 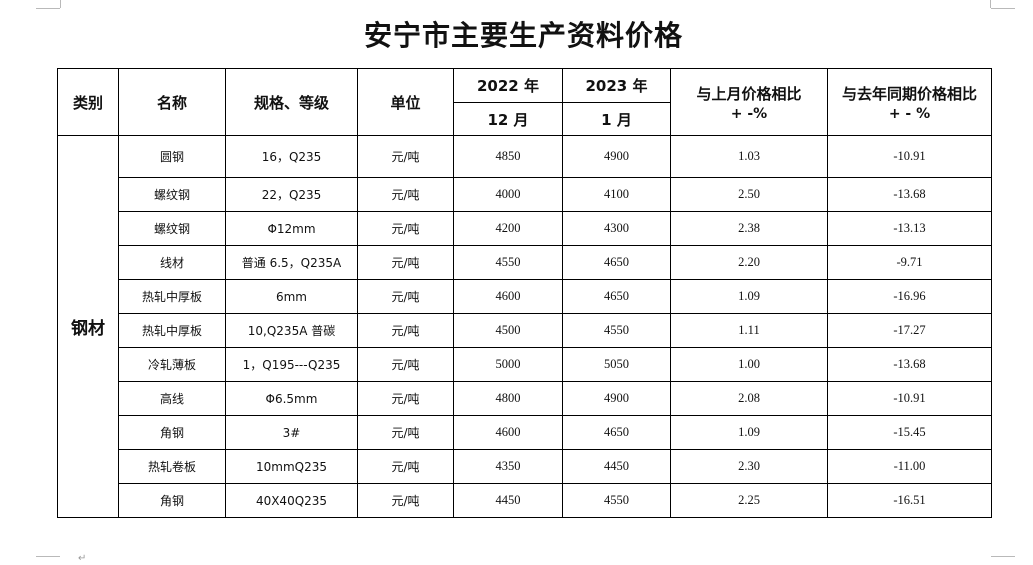 What do you see at coordinates (291, 330) in the screenshot?
I see `item-spec: 10,Q235A 普碳` at bounding box center [291, 330].